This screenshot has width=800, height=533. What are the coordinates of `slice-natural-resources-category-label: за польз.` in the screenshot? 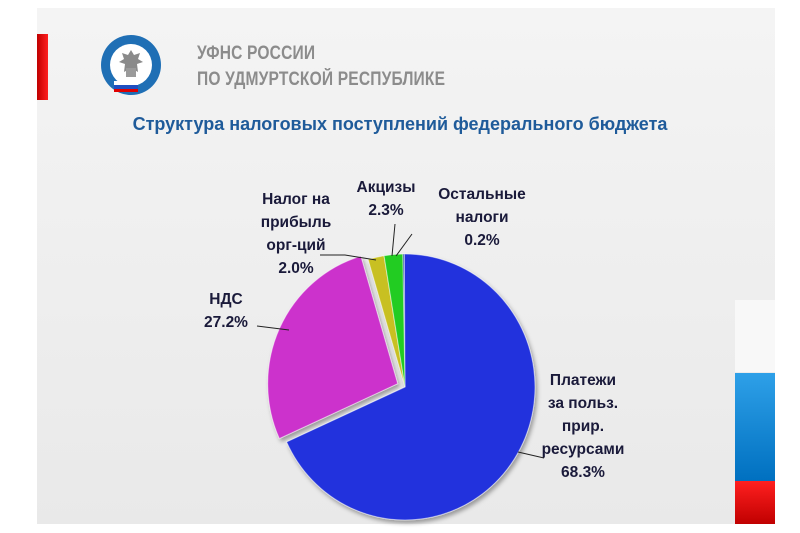 It's located at (583, 403).